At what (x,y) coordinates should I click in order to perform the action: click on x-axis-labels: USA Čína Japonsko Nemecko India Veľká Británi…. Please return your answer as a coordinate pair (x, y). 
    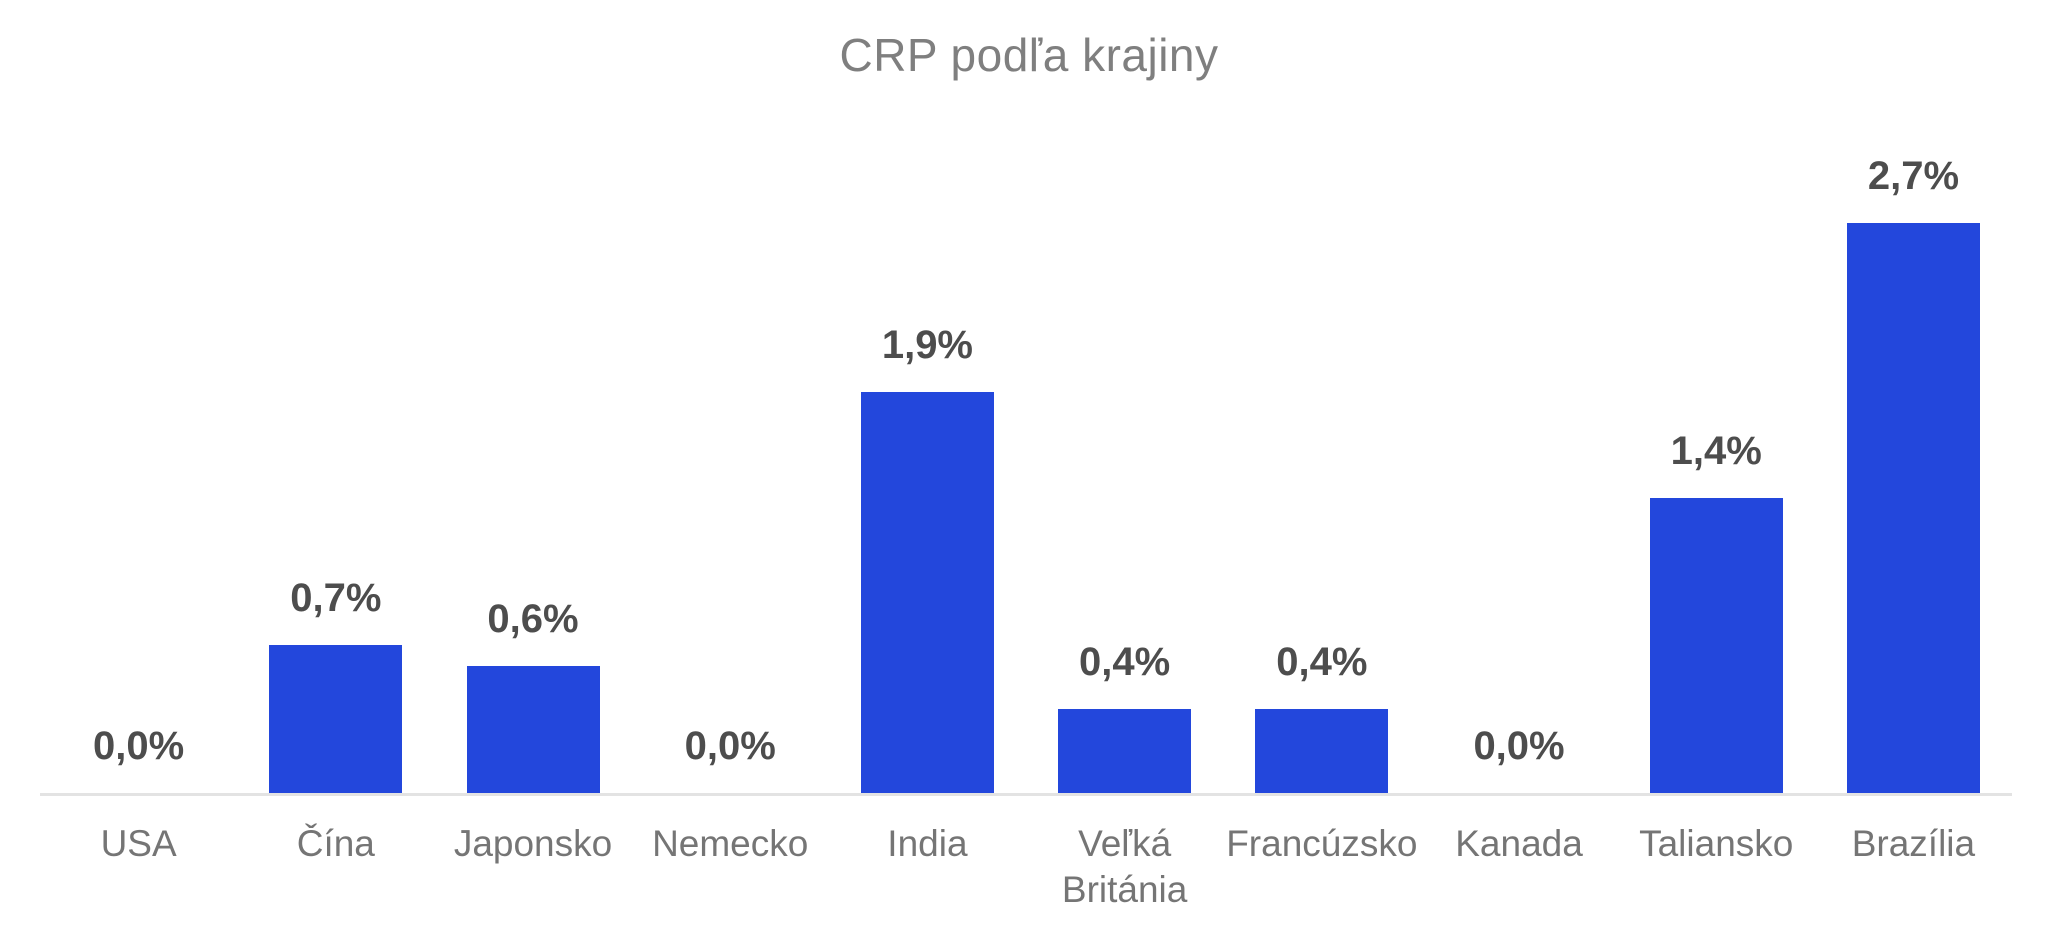
    Looking at the image, I should click on (1026, 853).